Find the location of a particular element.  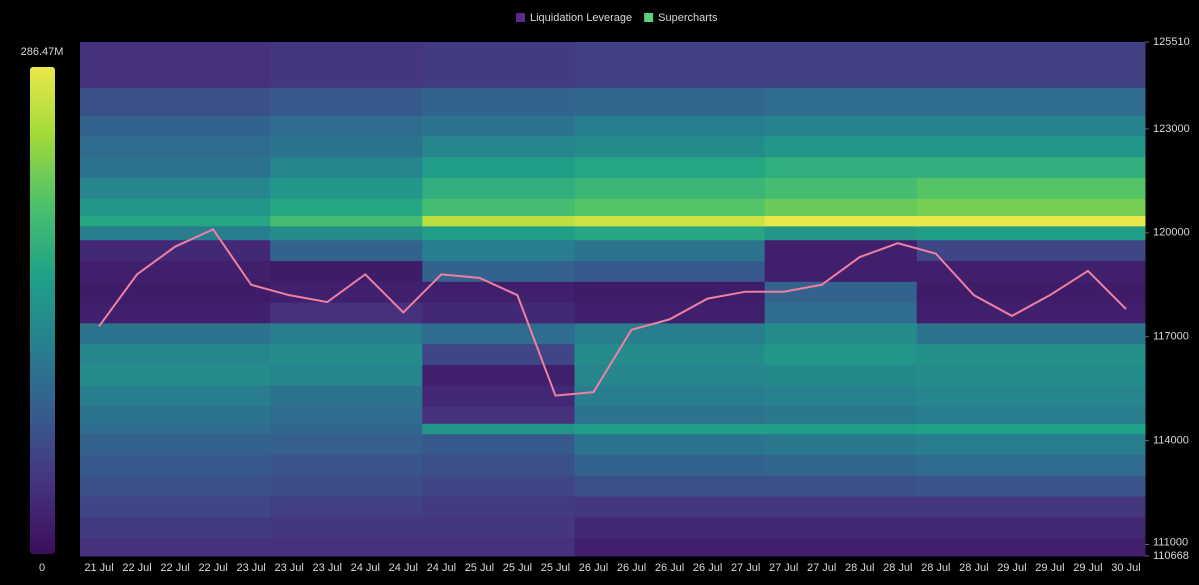

y-tick-label: 114000 is located at coordinates (1171, 441).